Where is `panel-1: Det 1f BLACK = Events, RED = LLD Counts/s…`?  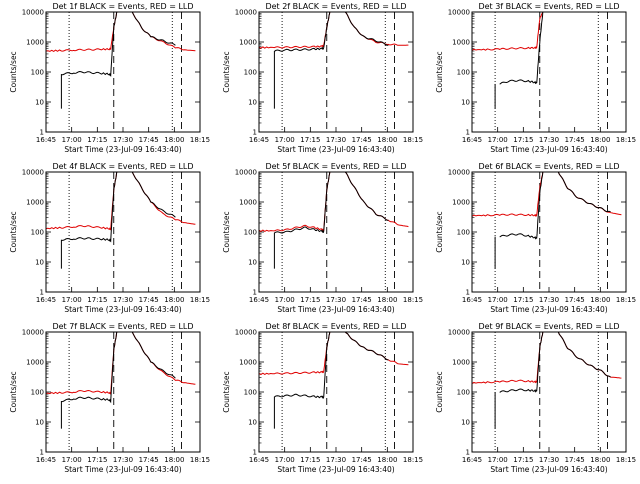 panel-1: Det 1f BLACK = Events, RED = LLD Counts/s… is located at coordinates (109, 78).